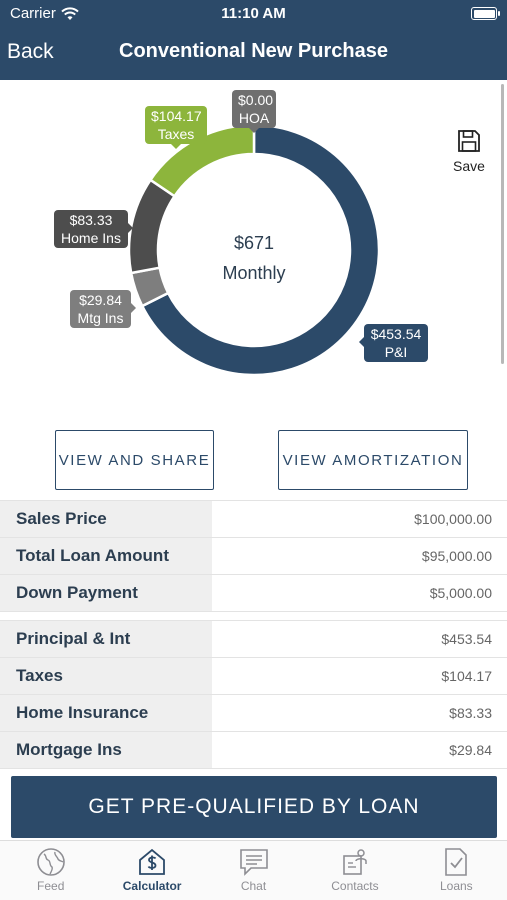 Image resolution: width=507 pixels, height=900 pixels. Describe the element at coordinates (100, 300) in the screenshot. I see `slice-amount: $29.84` at that location.